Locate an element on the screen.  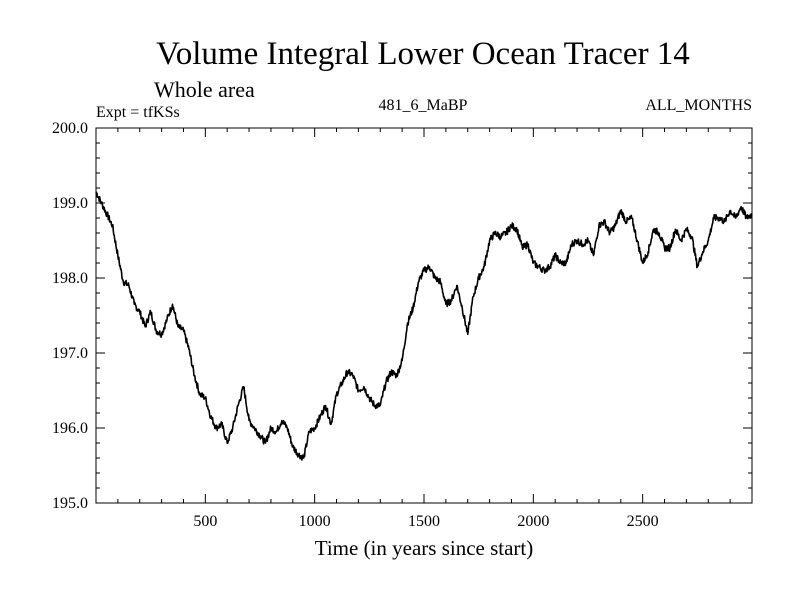
chart-subtitle: Whole area is located at coordinates (204, 89).